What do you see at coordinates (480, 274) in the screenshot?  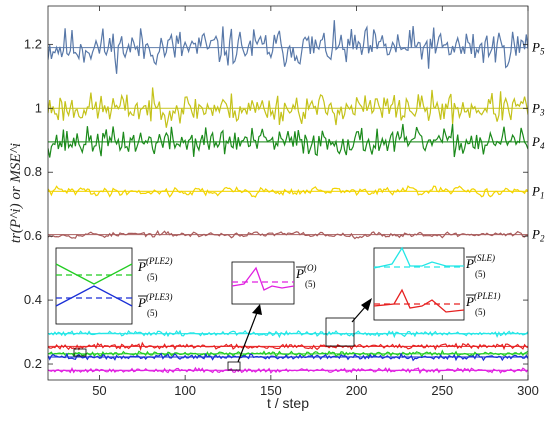 I see `inset-sle-label-sub: (5)` at bounding box center [480, 274].